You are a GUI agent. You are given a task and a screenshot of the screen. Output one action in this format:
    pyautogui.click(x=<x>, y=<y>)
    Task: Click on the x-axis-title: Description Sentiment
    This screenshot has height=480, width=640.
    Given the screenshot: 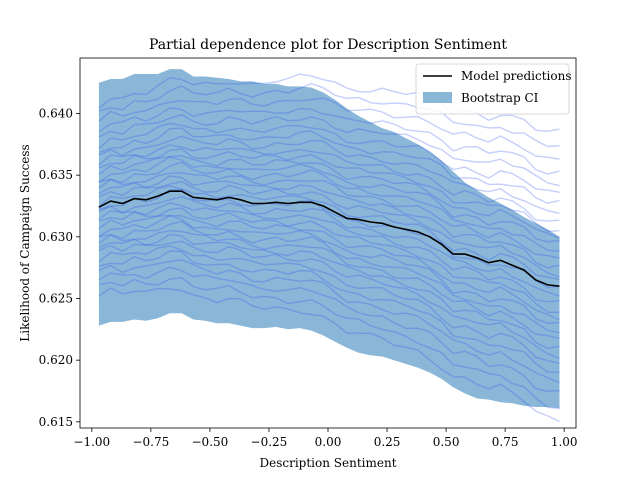 What is the action you would take?
    pyautogui.click(x=327, y=463)
    